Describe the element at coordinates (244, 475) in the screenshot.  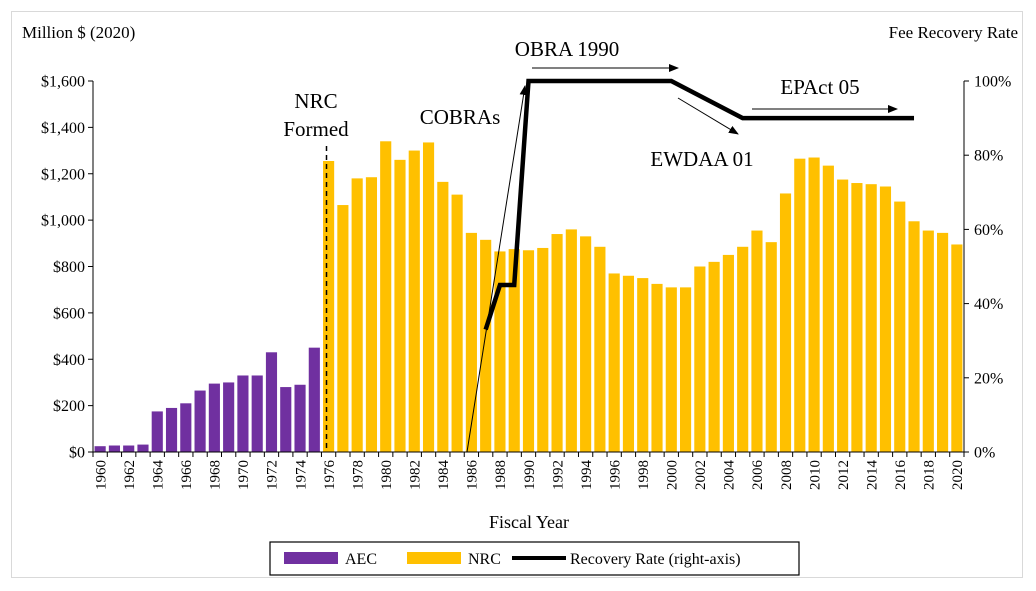
I see `x-tick-label: 1970` at that location.